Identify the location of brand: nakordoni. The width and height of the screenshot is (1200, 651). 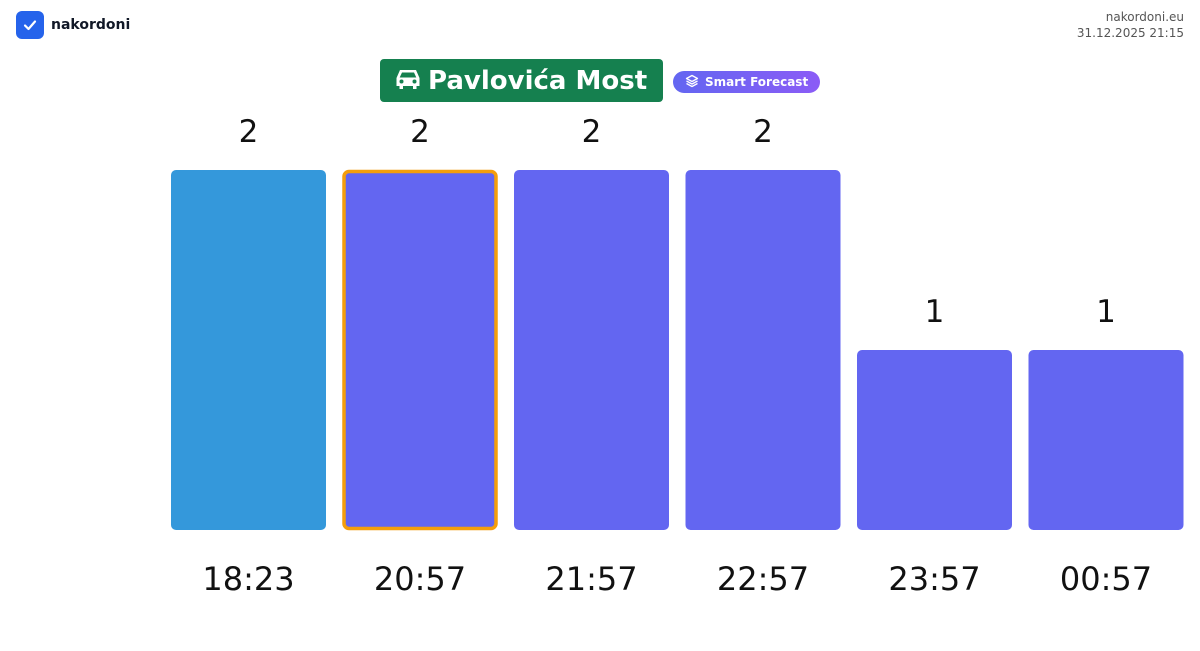
(73, 25).